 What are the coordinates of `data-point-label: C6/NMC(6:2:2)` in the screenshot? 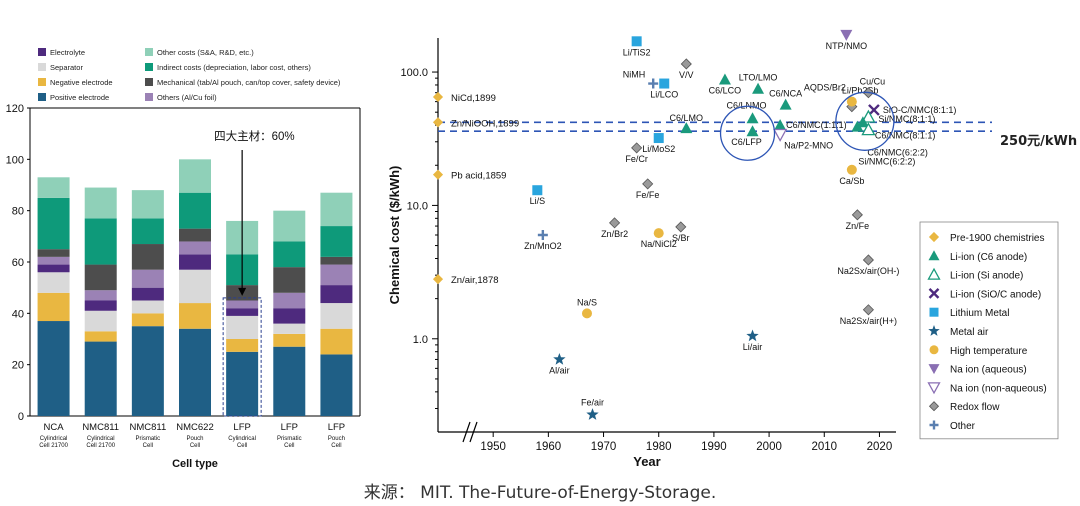 It's located at (897, 153).